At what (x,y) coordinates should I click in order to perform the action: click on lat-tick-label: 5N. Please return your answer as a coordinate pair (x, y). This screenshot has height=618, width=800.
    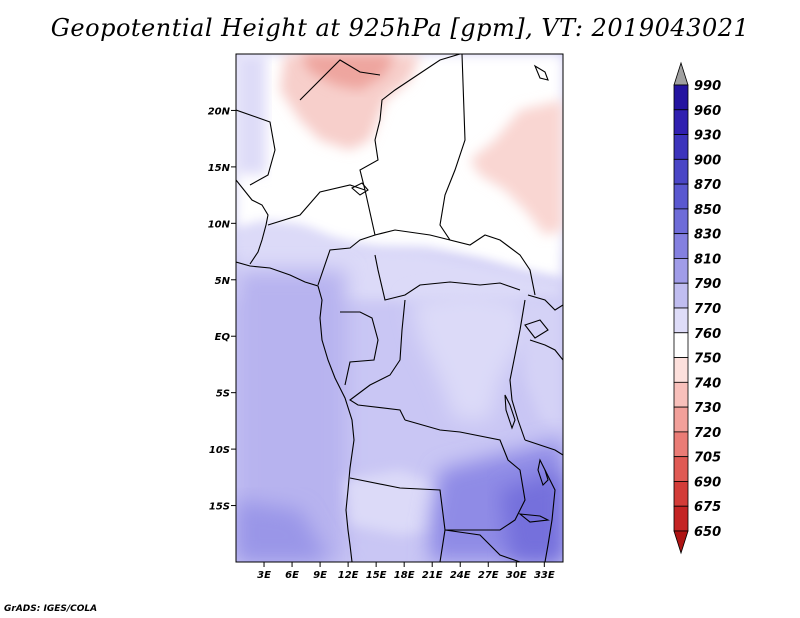
    Looking at the image, I should click on (223, 281).